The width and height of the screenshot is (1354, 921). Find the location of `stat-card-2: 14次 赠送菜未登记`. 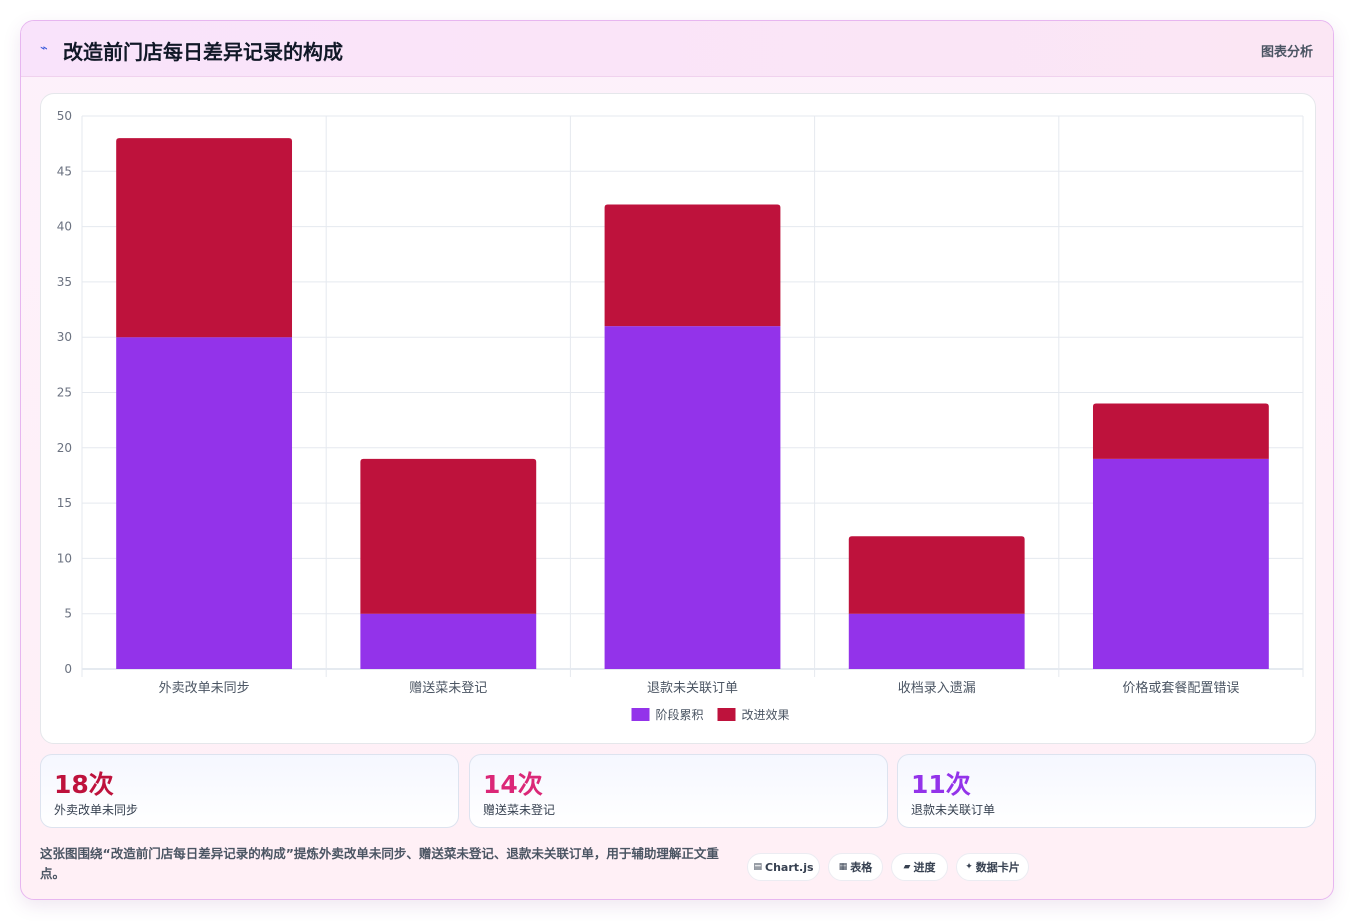

stat-card-2: 14次 赠送菜未登记 is located at coordinates (678, 791).